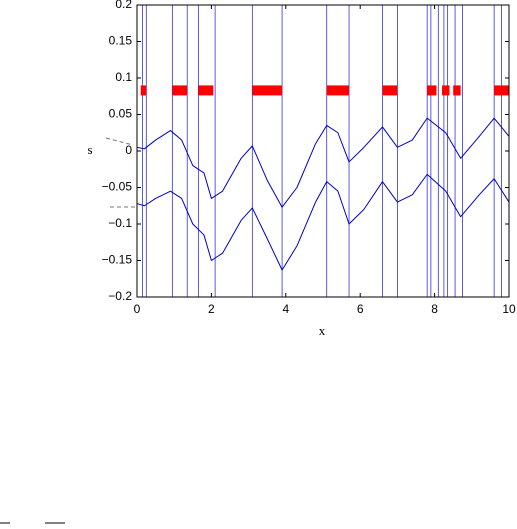  What do you see at coordinates (121, 114) in the screenshot?
I see `y-tick-label: 0.05` at bounding box center [121, 114].